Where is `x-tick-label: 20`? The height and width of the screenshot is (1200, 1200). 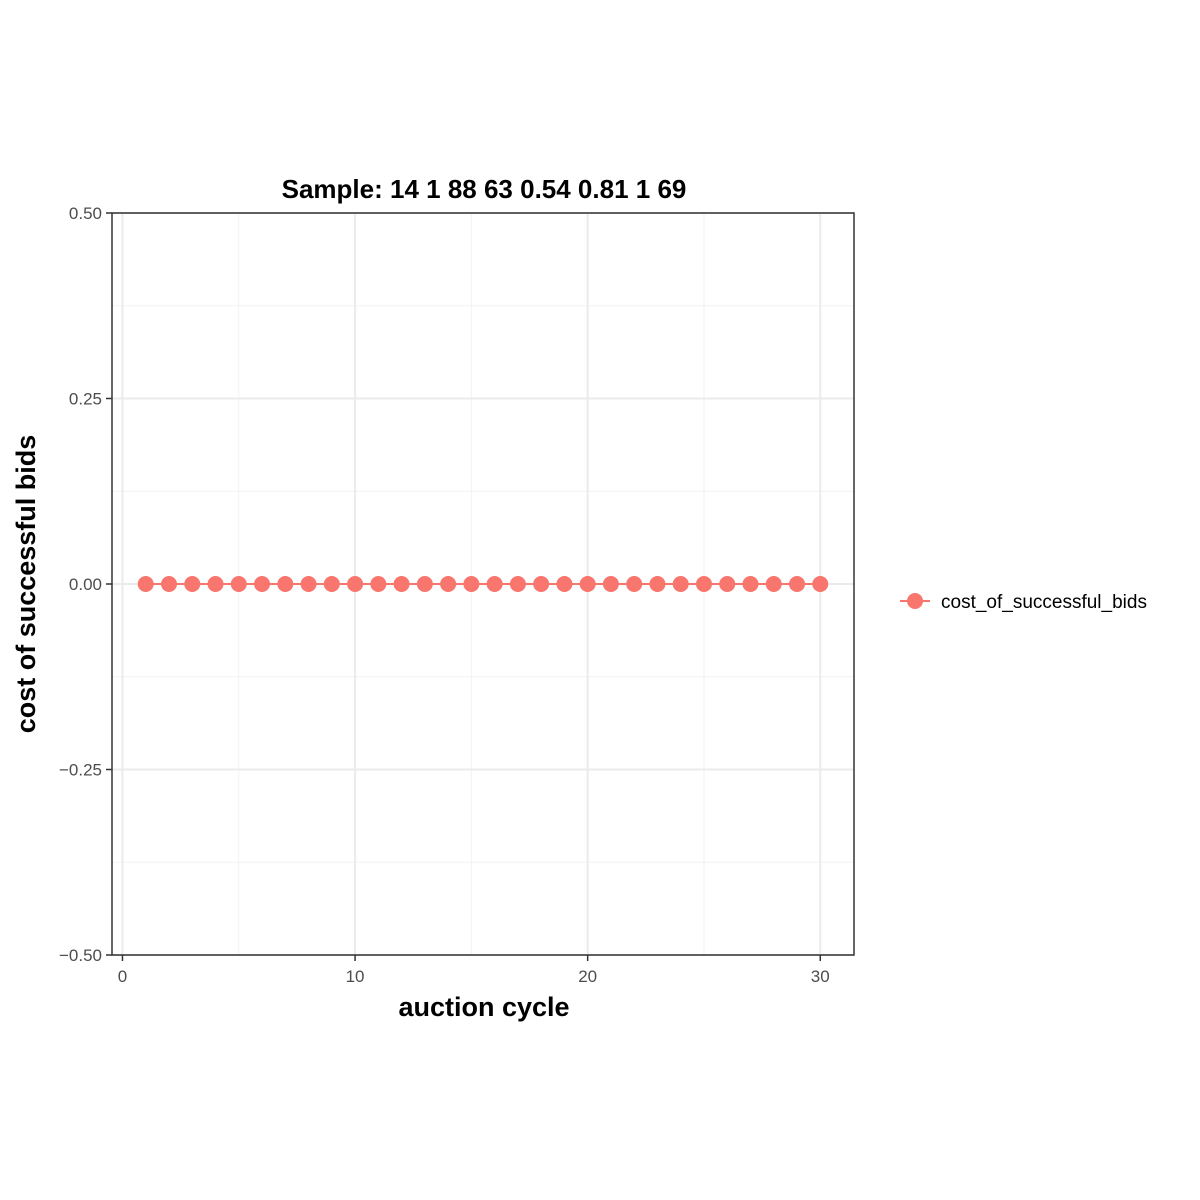 x-tick-label: 20 is located at coordinates (587, 976).